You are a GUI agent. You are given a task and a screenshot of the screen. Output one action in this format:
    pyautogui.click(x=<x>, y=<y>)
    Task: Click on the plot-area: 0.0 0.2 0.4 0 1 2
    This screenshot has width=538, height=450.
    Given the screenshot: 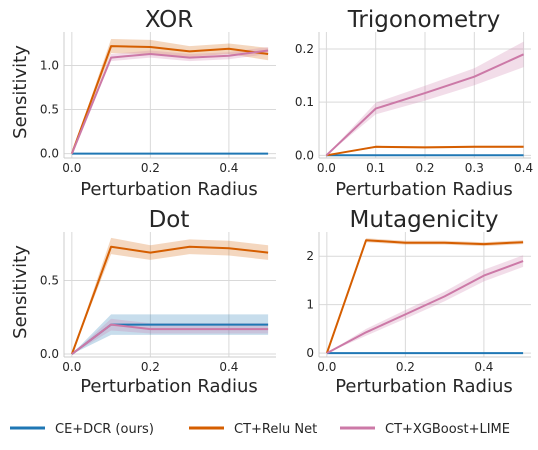 What is the action you would take?
    pyautogui.click(x=418, y=303)
    